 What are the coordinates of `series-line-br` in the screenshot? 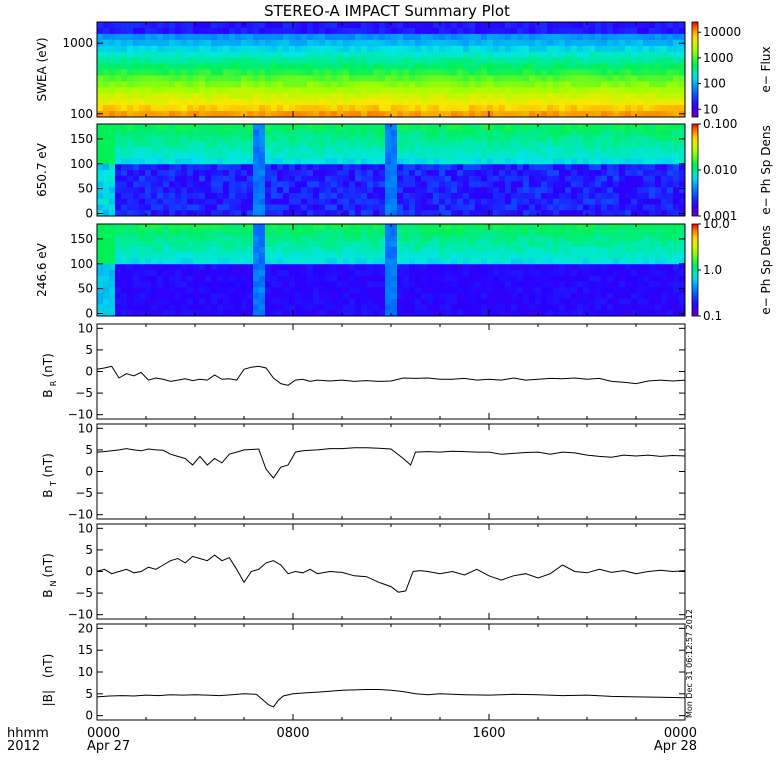 It's located at (391, 375).